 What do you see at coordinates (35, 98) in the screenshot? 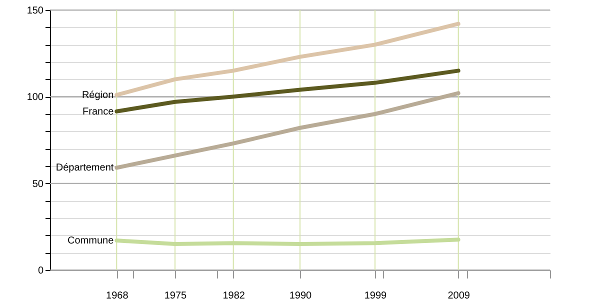
I see `y-tick-label: 100` at bounding box center [35, 98].